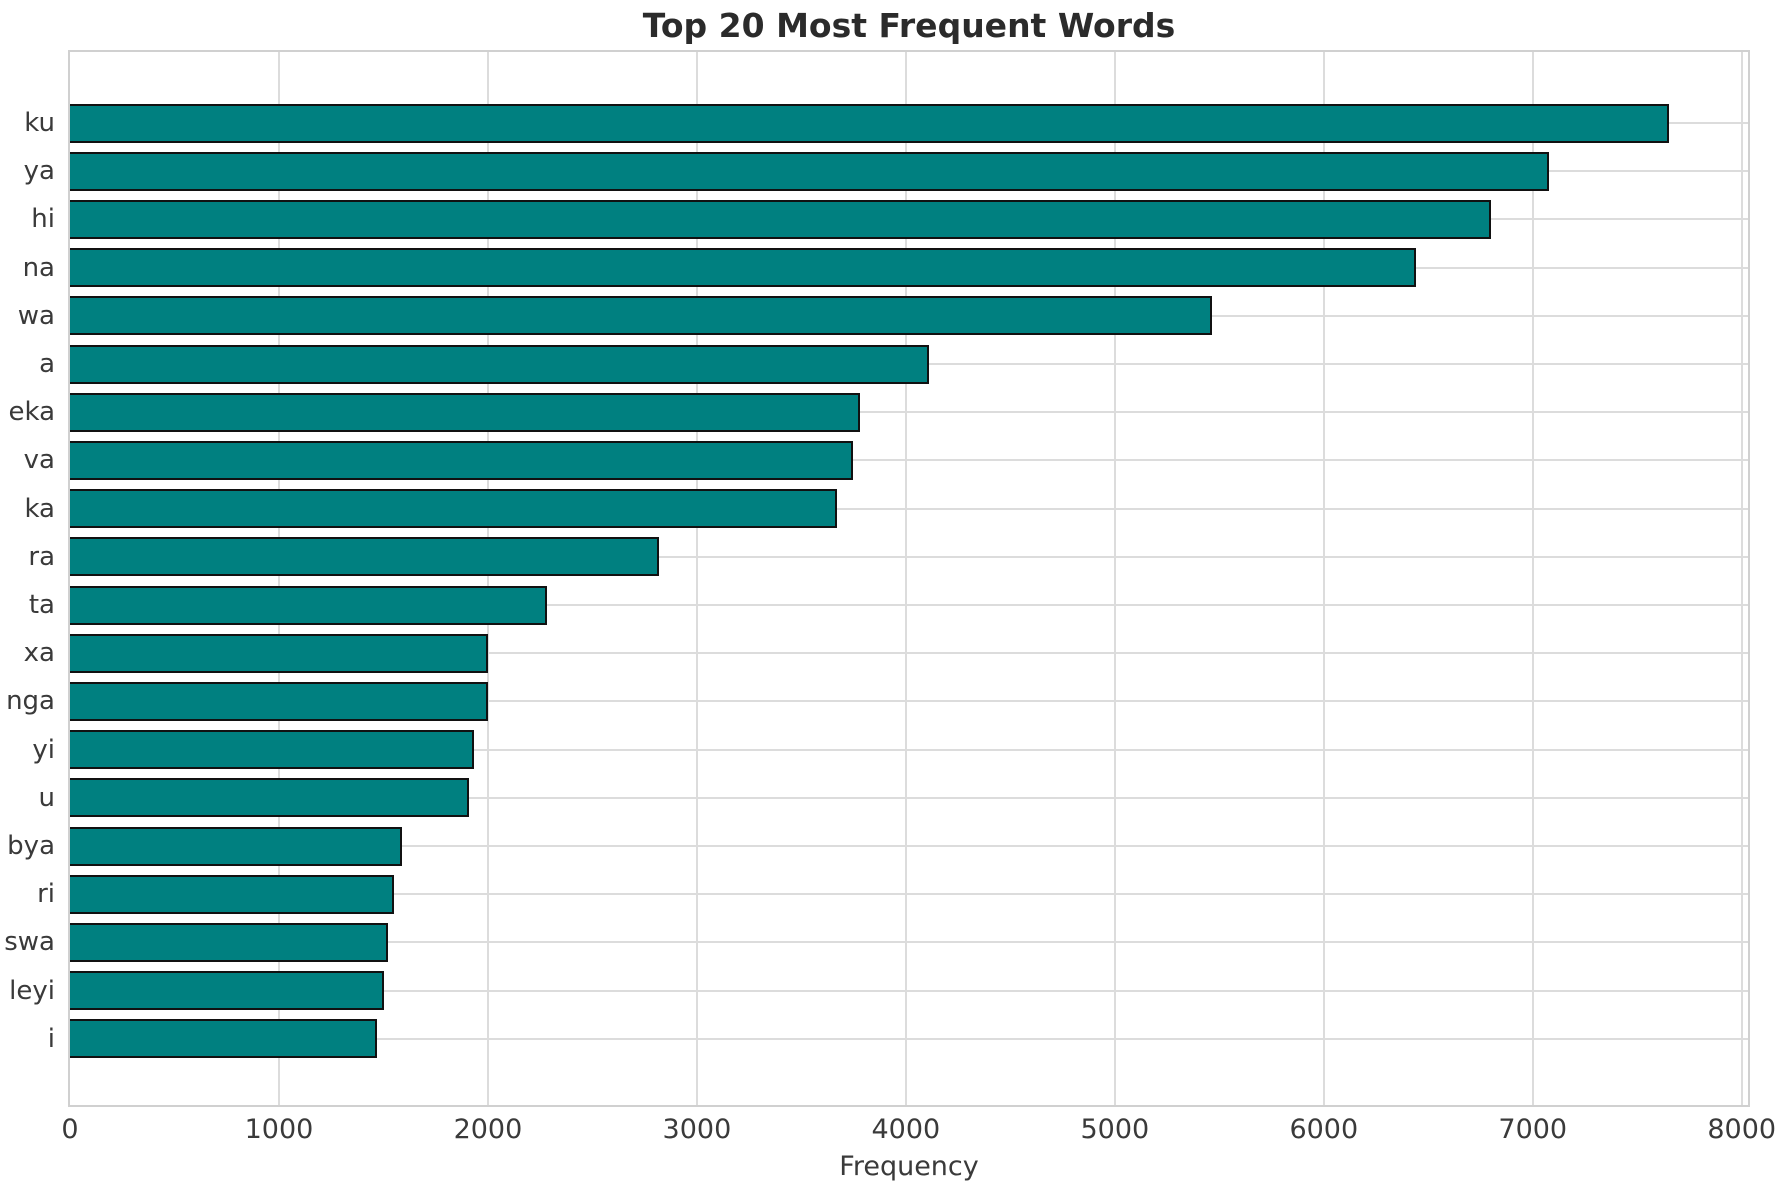 This screenshot has width=1783, height=1185. I want to click on y-tick-label-eka: eka, so click(31, 412).